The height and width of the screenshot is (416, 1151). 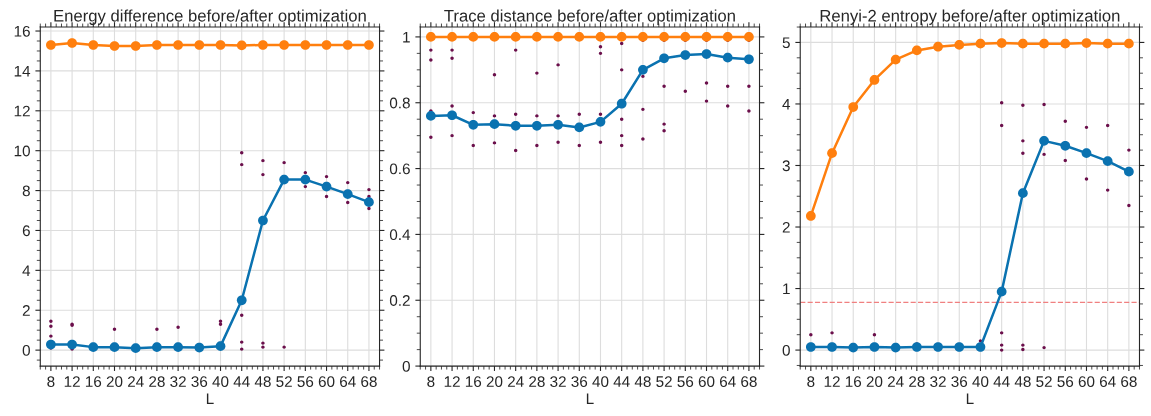 What do you see at coordinates (26, 231) in the screenshot?
I see `y-tick-label: 6` at bounding box center [26, 231].